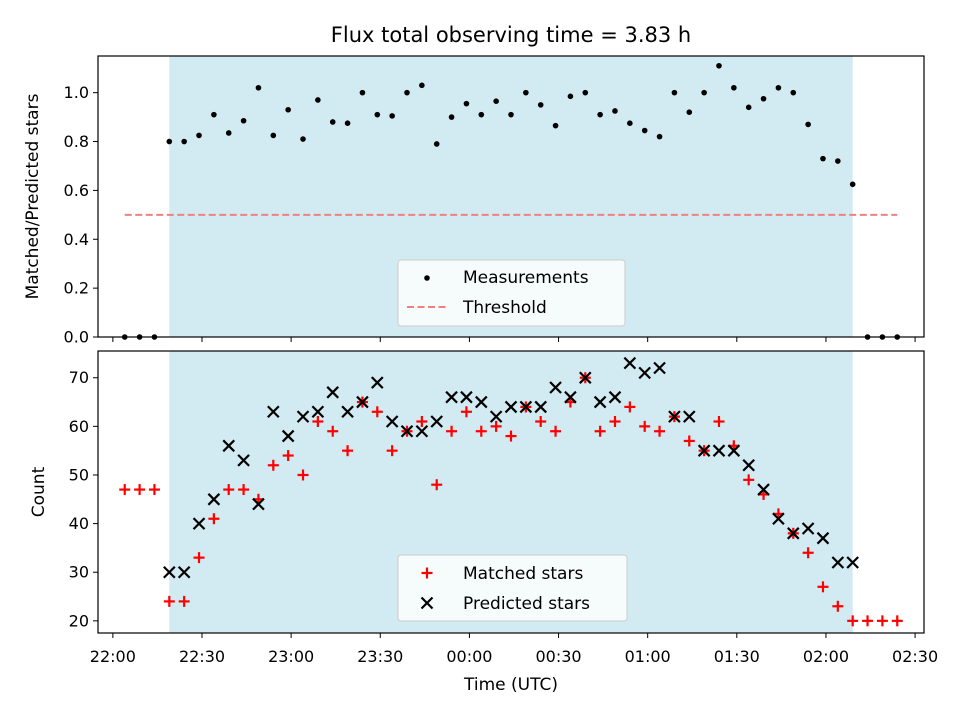 Image resolution: width=960 pixels, height=720 pixels. What do you see at coordinates (514, 339) in the screenshot?
I see `ratio-x-ticks` at bounding box center [514, 339].